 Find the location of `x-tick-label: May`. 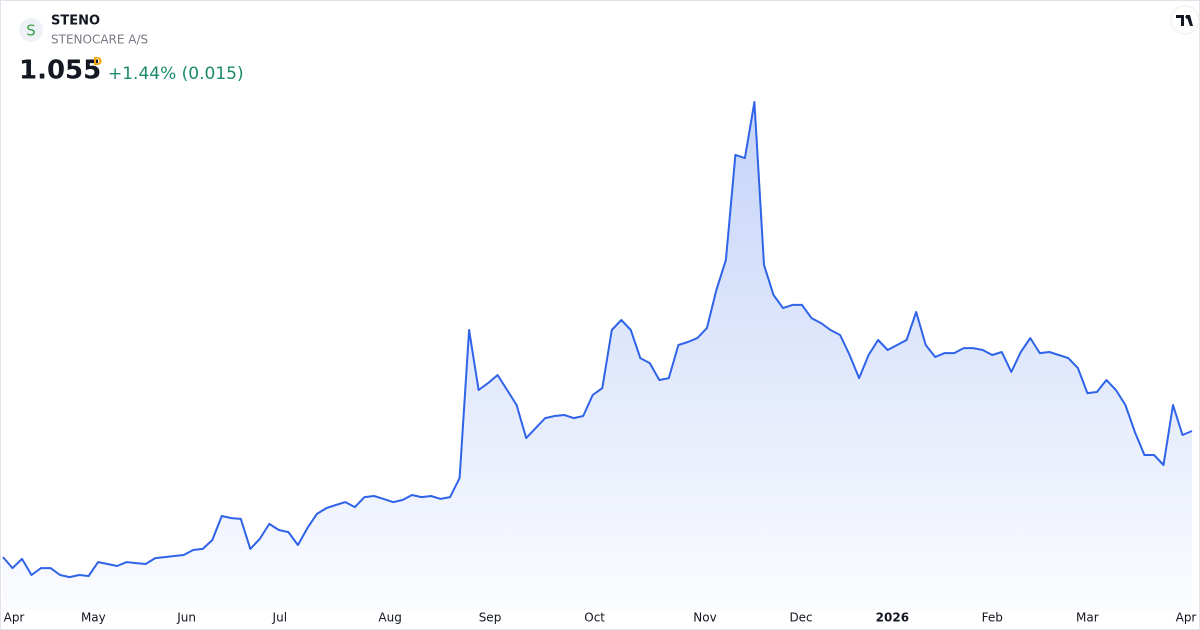

x-tick-label: May is located at coordinates (93, 618).